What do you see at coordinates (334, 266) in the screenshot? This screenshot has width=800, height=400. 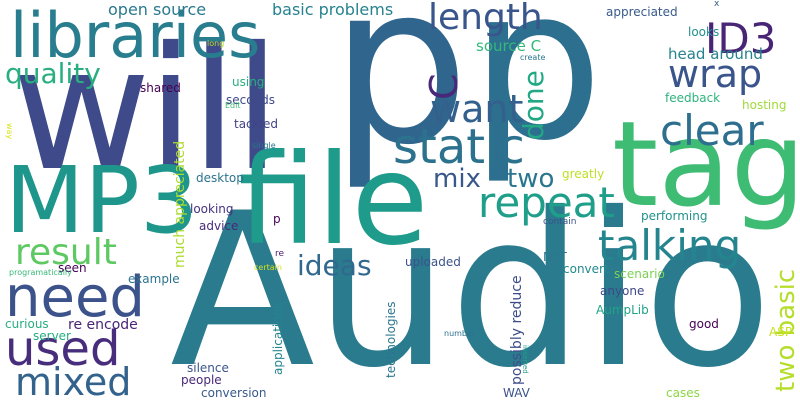 I see `word-ideas: ideas` at bounding box center [334, 266].